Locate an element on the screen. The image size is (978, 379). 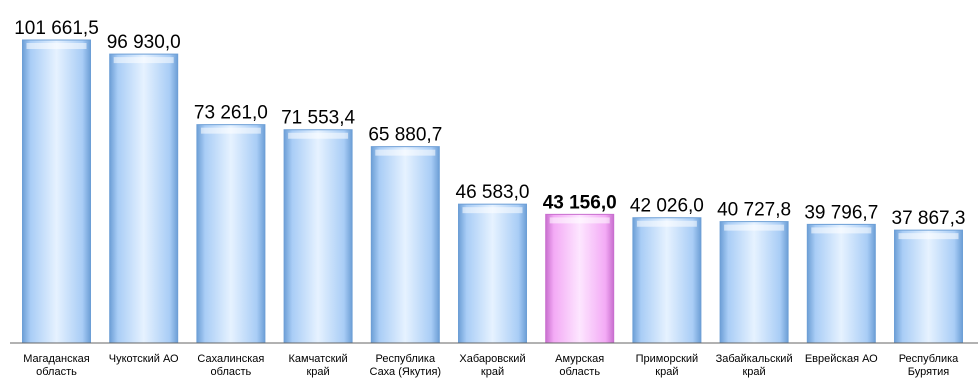
category-label-line: Магаданская is located at coordinates (56, 359).